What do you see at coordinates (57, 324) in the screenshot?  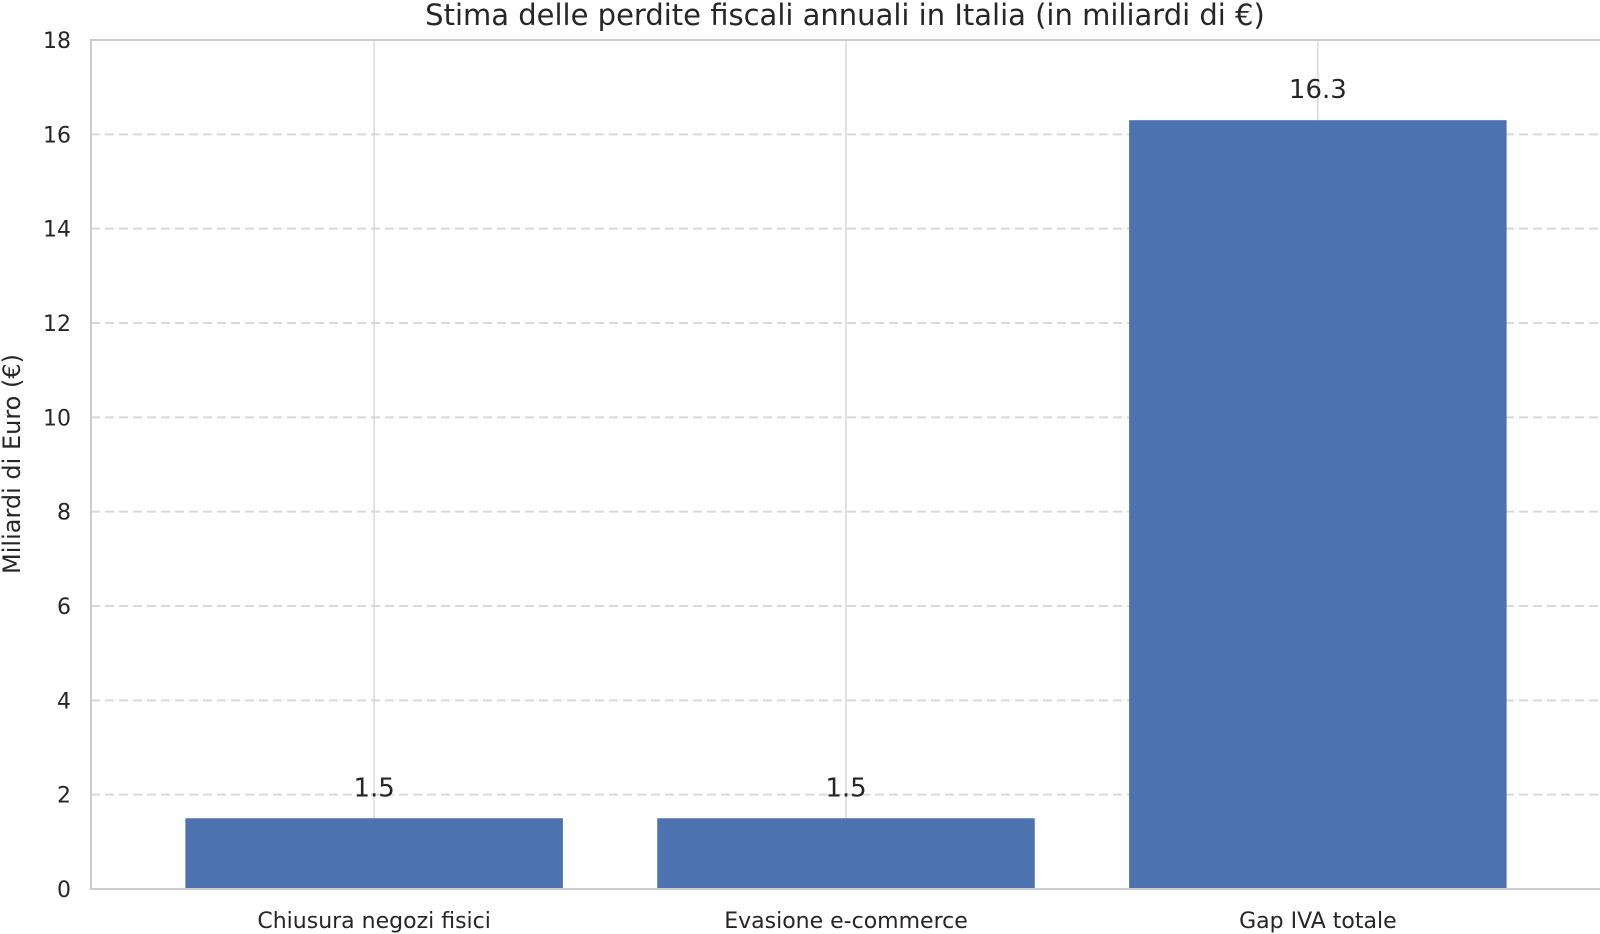 I see `y-tick-label: 12` at bounding box center [57, 324].